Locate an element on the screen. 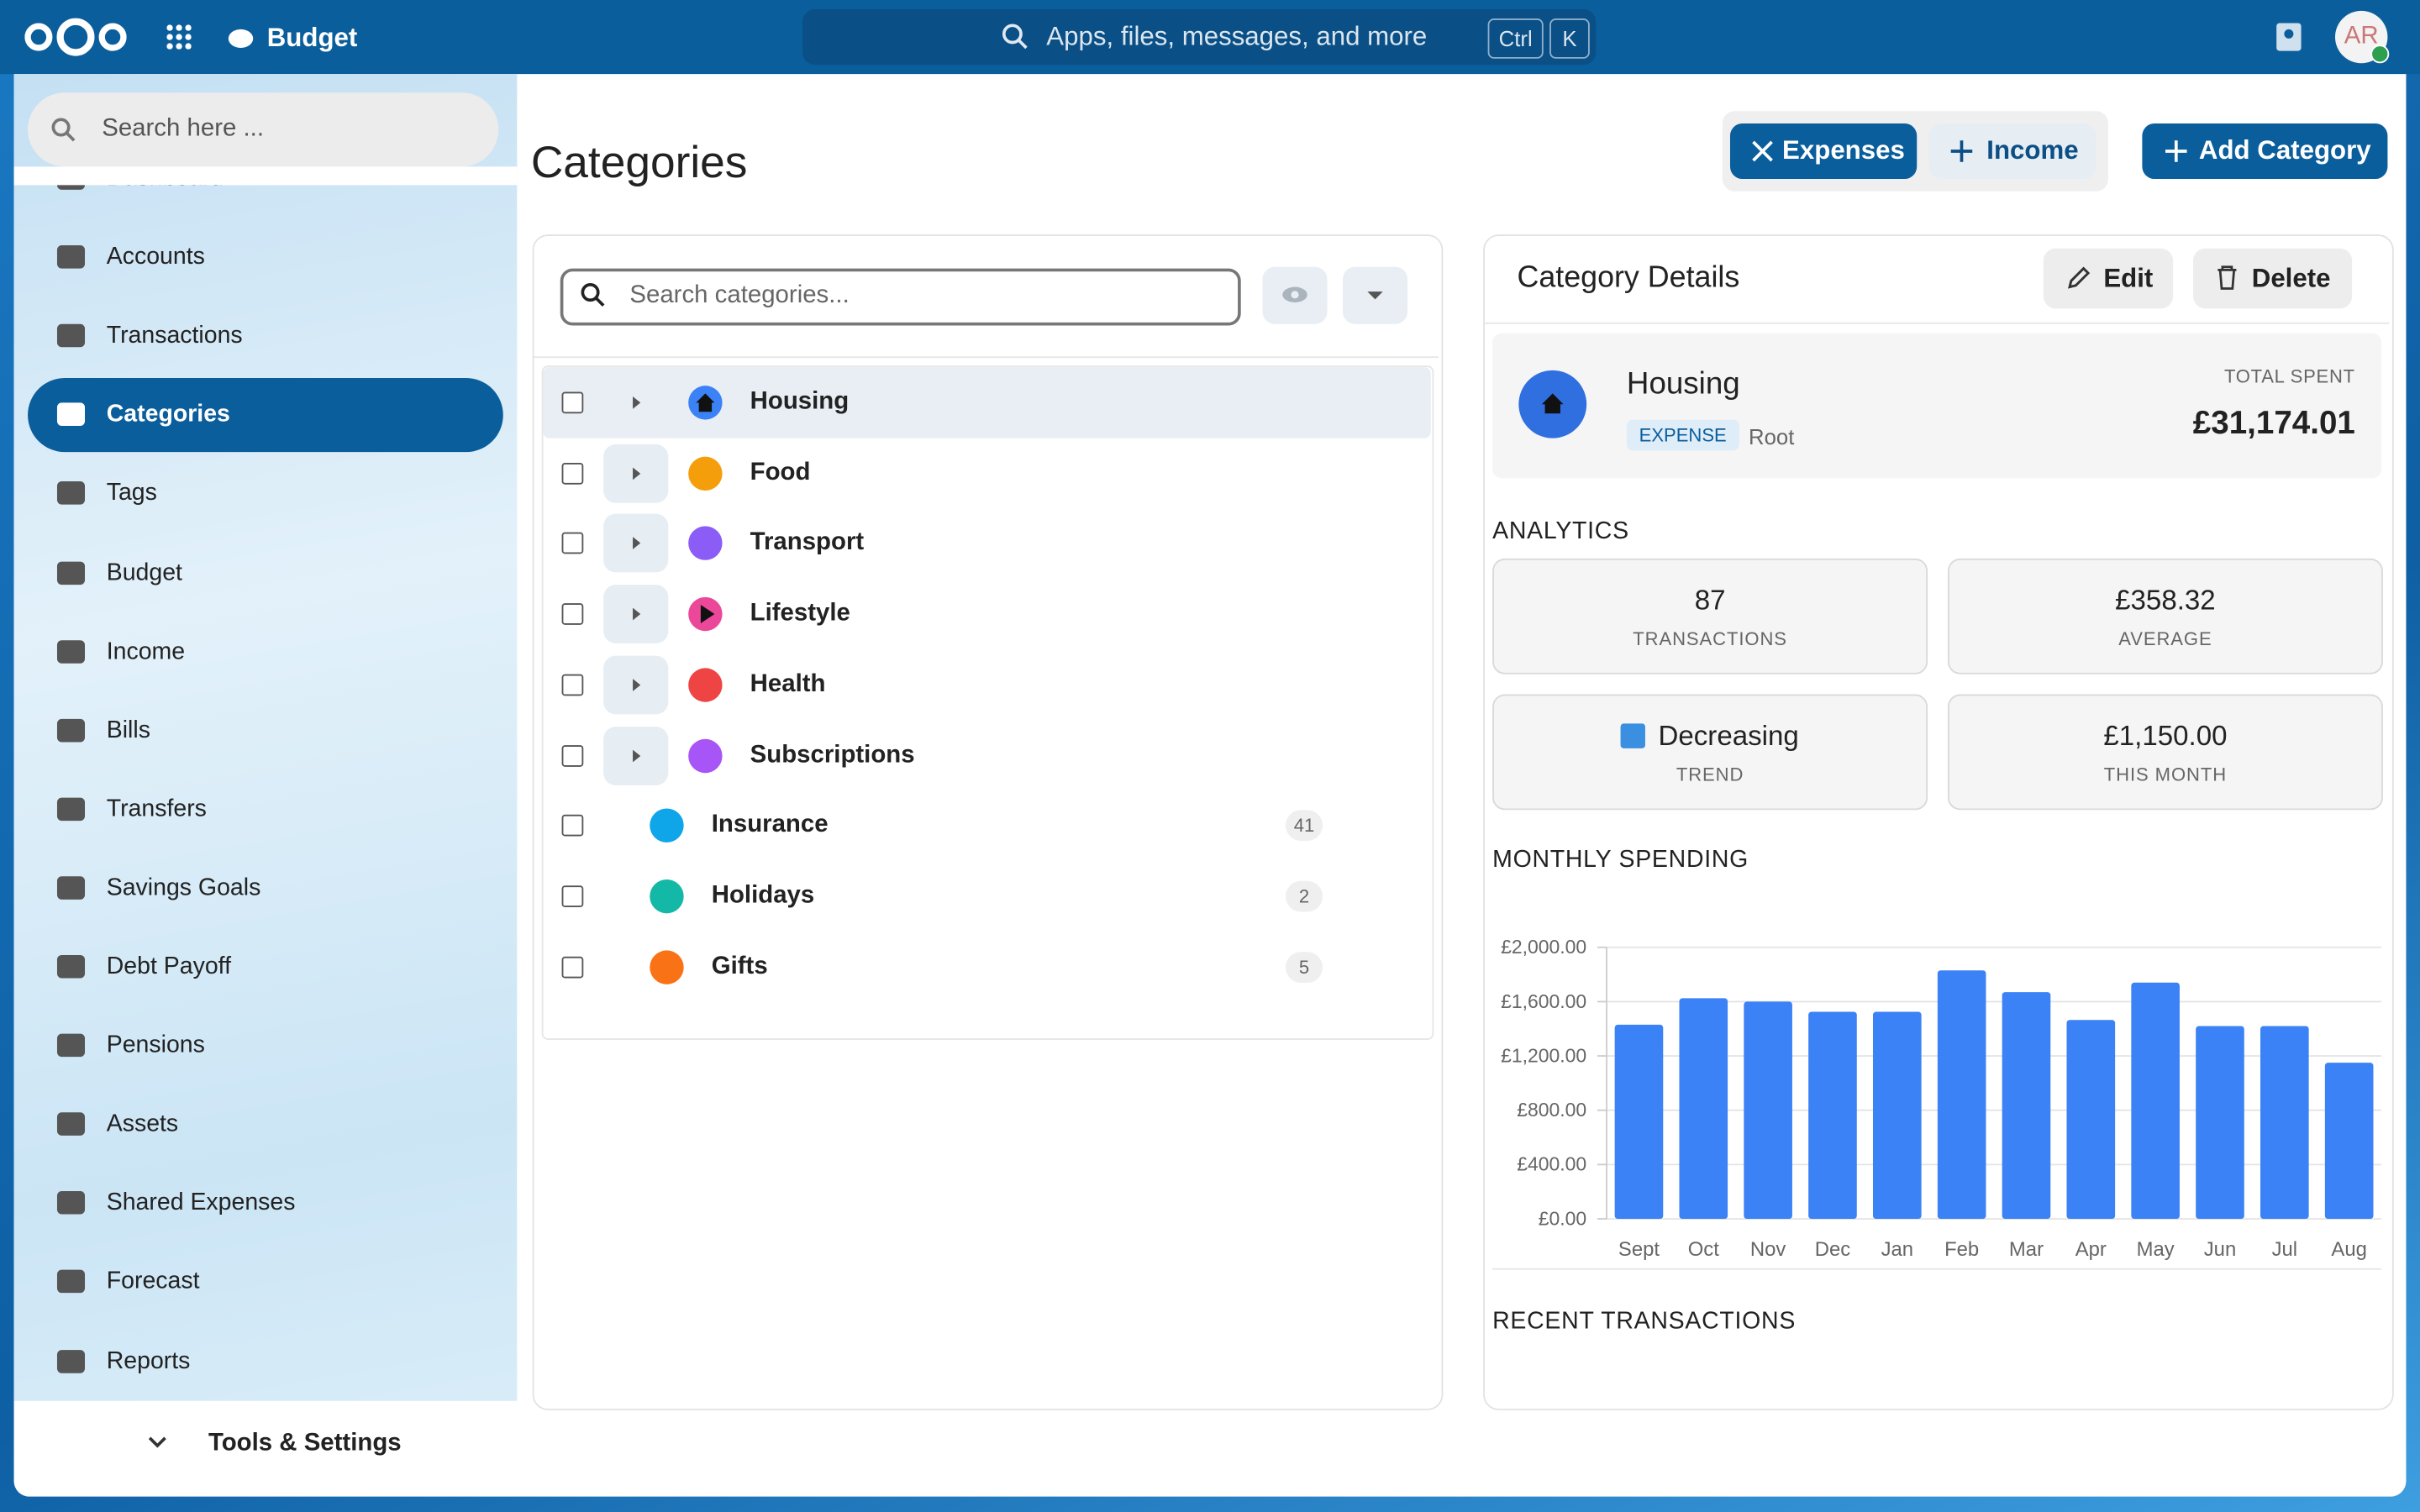 This screenshot has height=1512, width=2420. nav-active is located at coordinates (265, 415).